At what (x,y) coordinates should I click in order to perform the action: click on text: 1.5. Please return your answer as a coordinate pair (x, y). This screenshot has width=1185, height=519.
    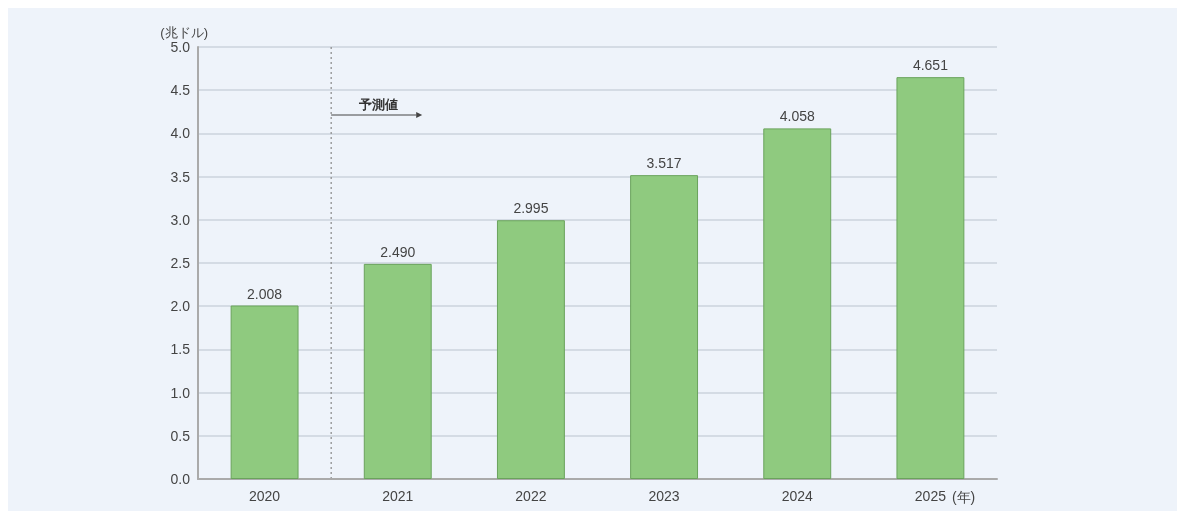
    Looking at the image, I should click on (180, 349).